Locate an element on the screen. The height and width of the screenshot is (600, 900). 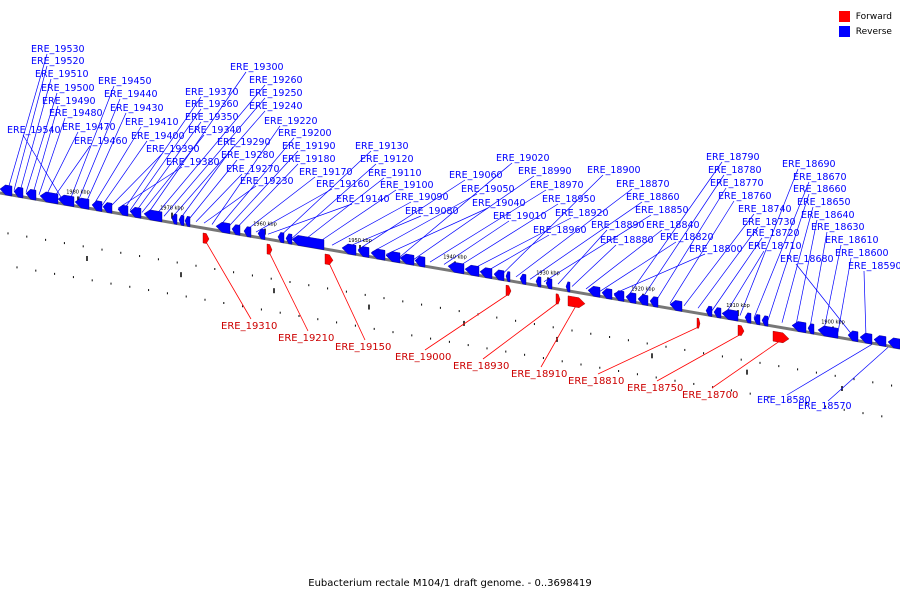
reverse-gene-label: ERE_18630 is located at coordinates (838, 227).